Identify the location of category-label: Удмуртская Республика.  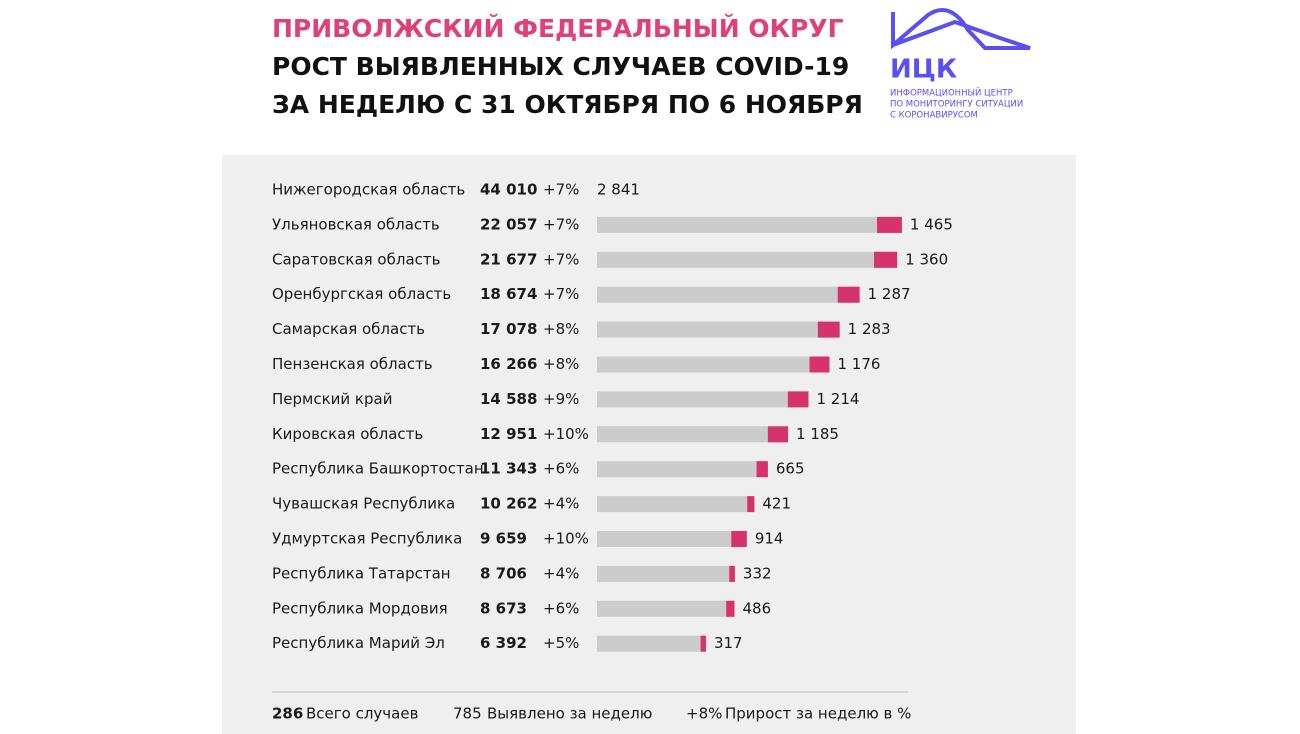
(367, 539).